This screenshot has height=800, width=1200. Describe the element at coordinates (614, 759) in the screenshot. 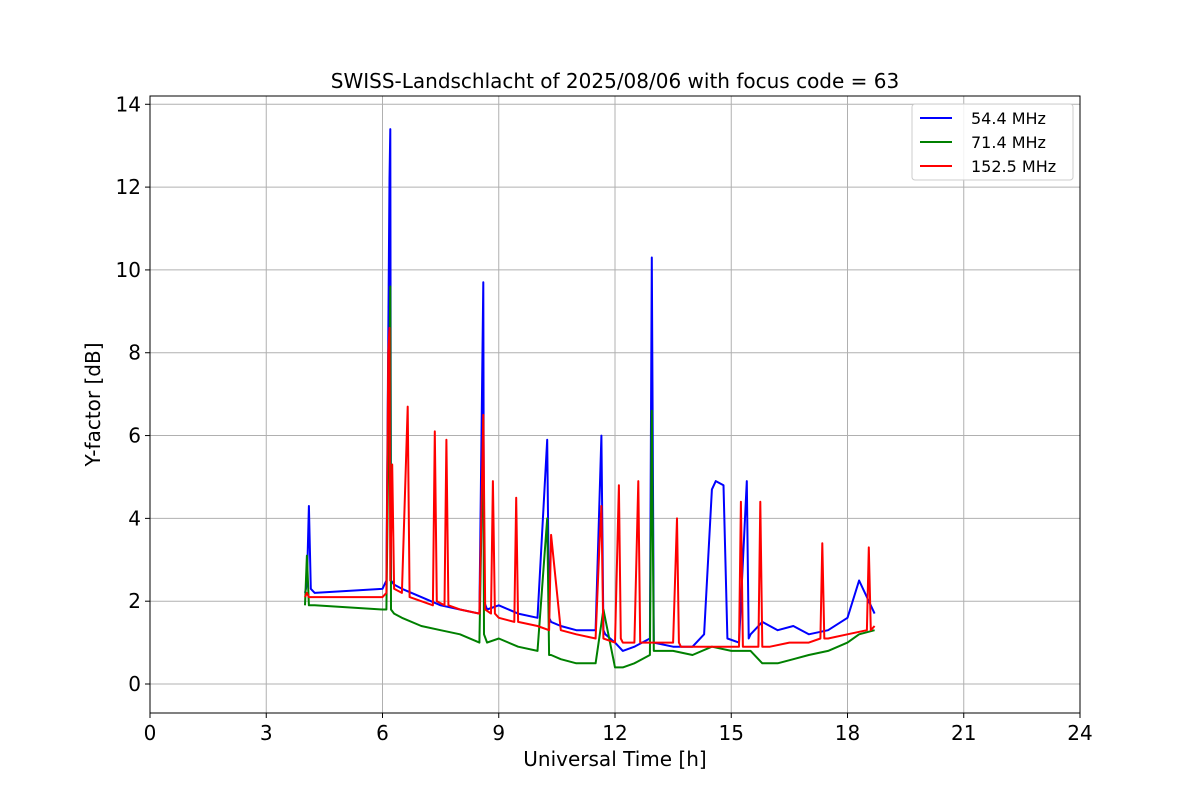

I see `x-axis-label: Universal Time [h]` at that location.